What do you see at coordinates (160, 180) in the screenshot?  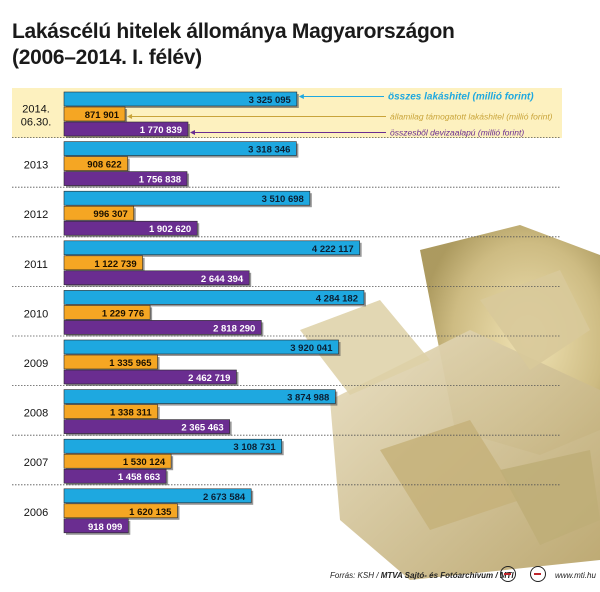 I see `data-label: 1 756 838` at bounding box center [160, 180].